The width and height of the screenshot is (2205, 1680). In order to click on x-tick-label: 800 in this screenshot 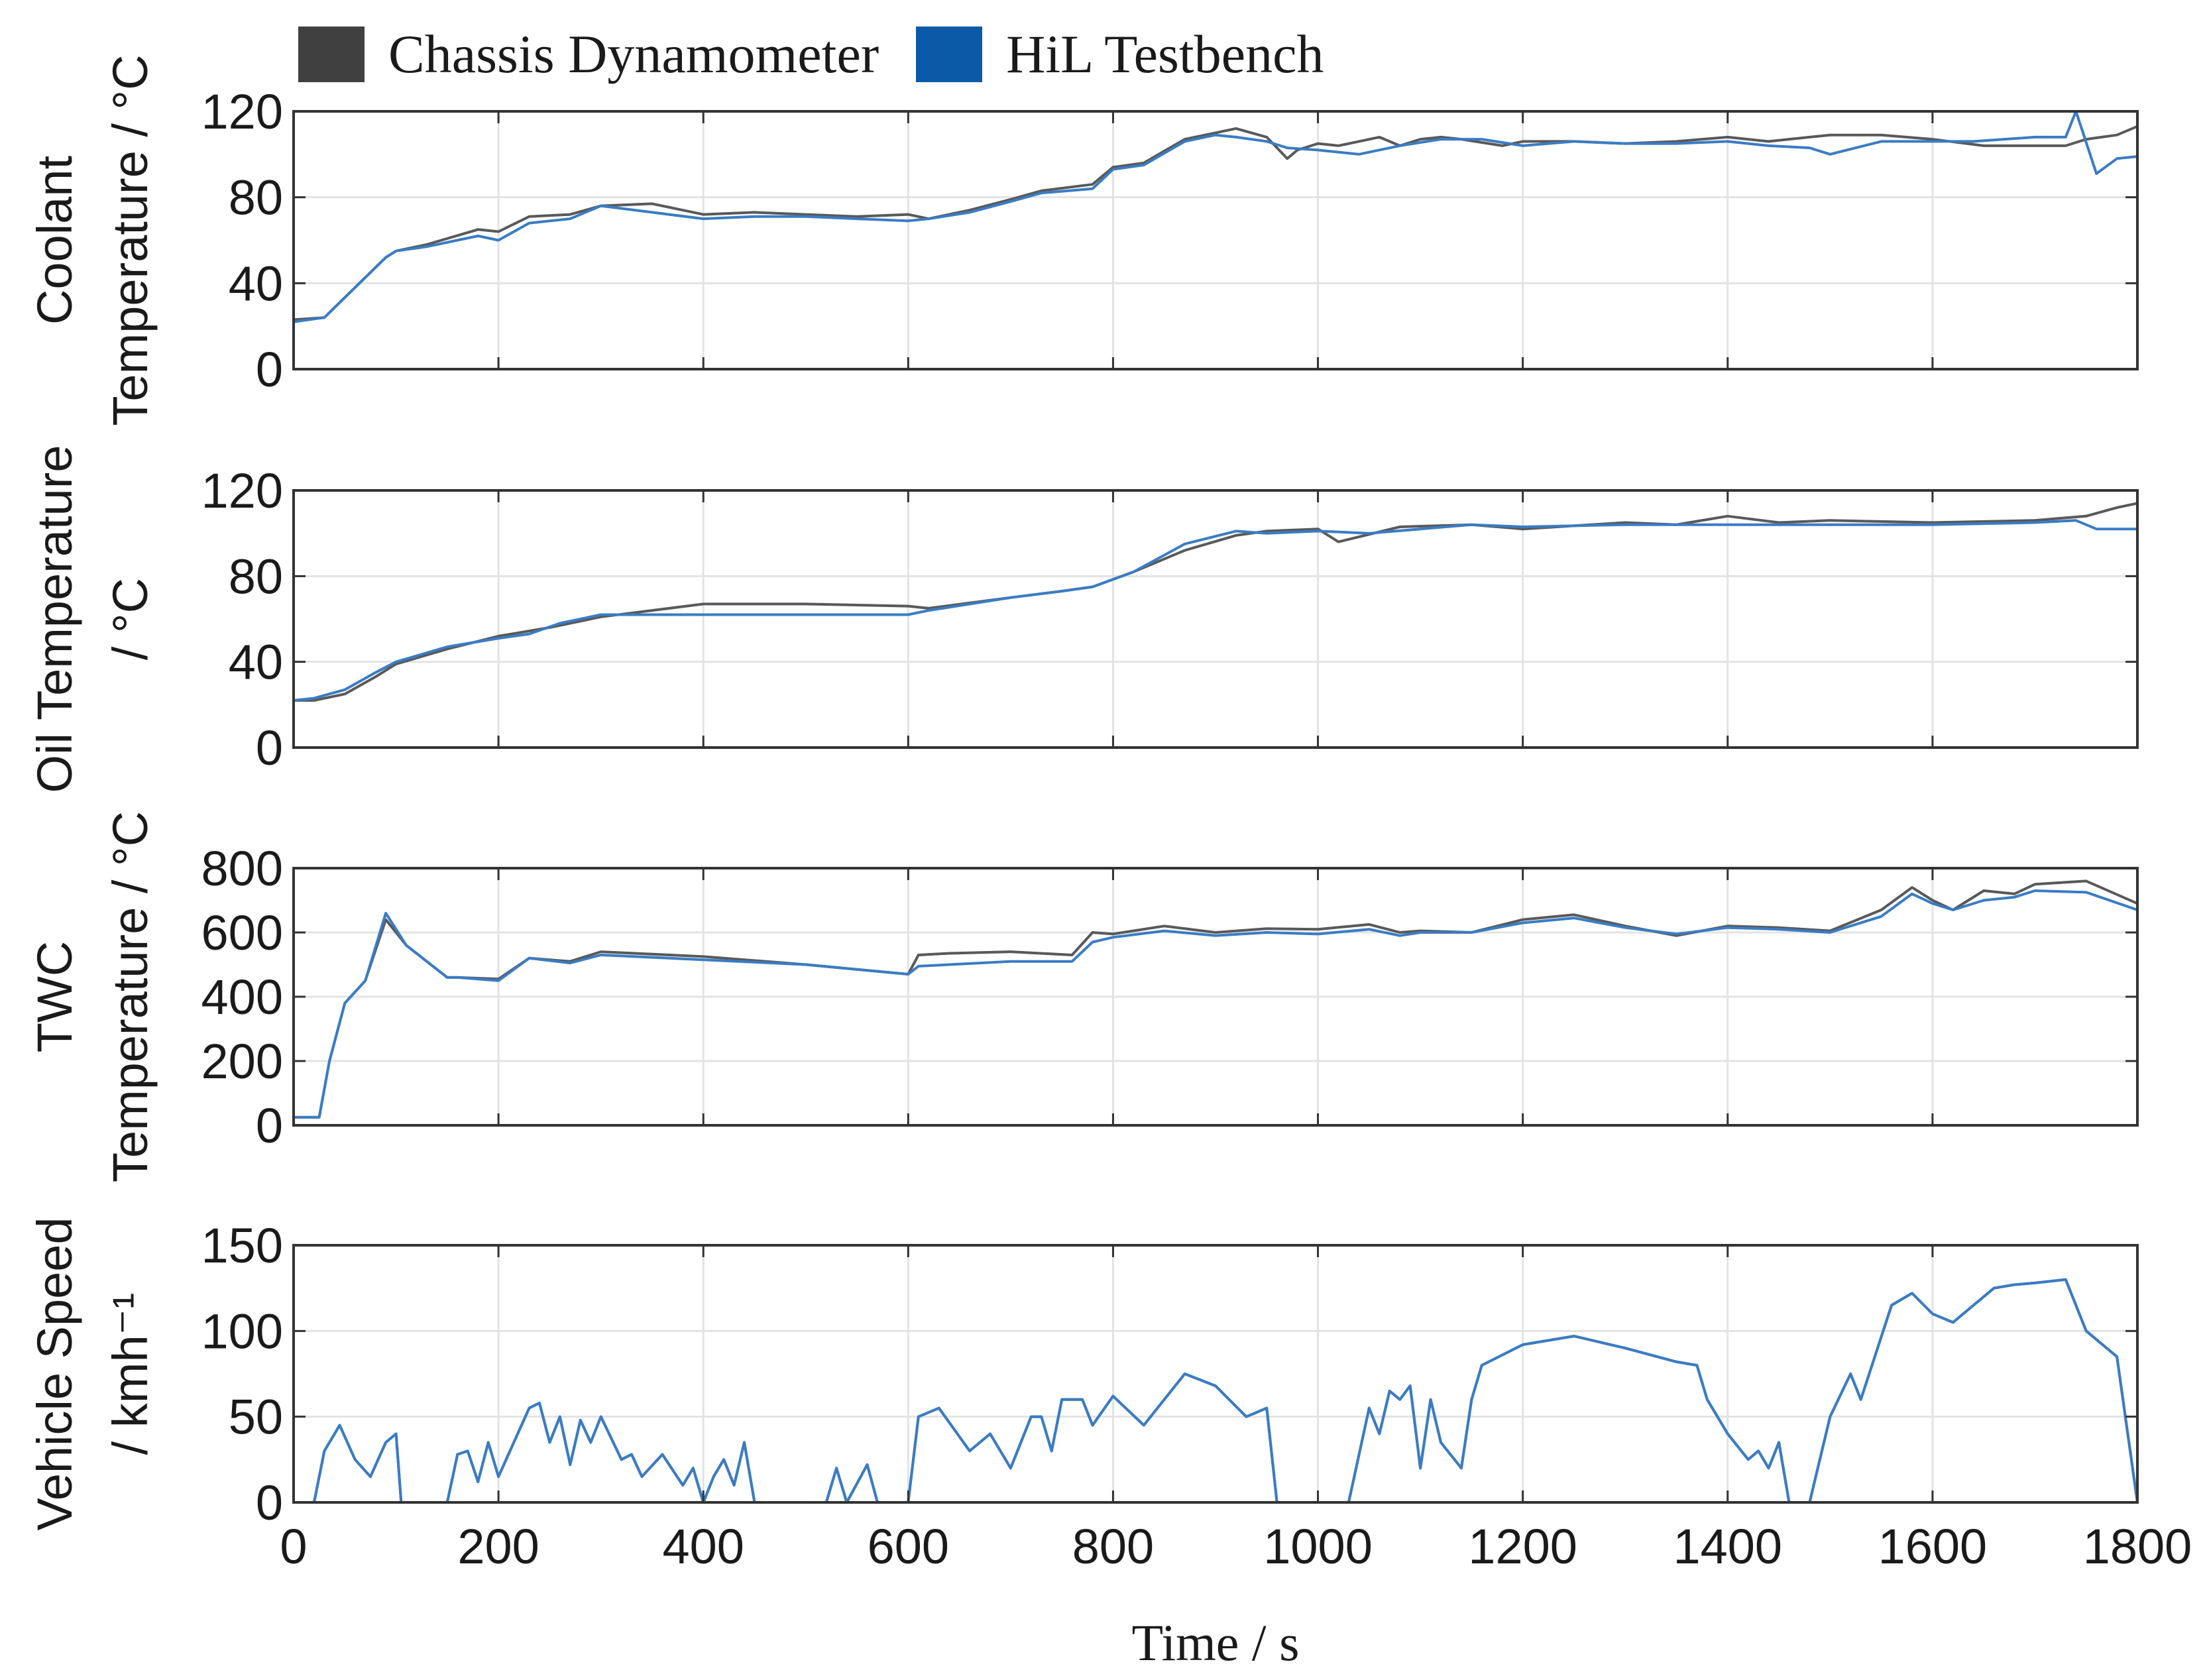, I will do `click(1113, 1547)`.